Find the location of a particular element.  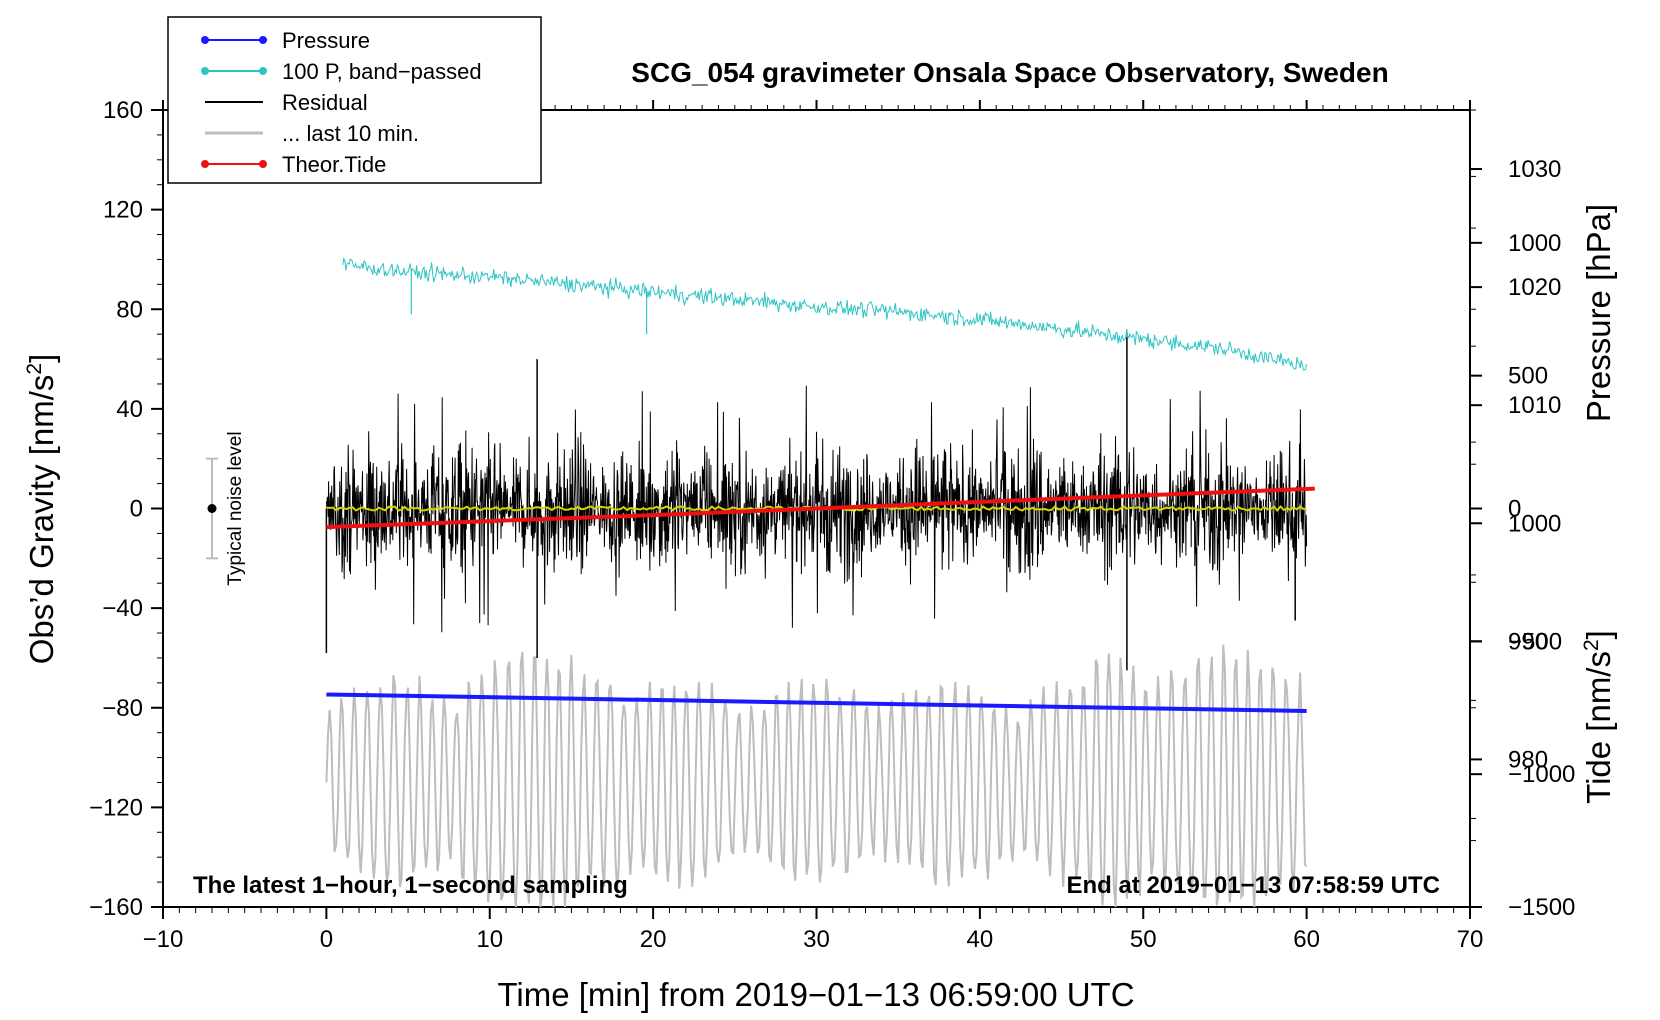

x-axis-title: Time [min] from 2019−01−13 06:59:00 UTC is located at coordinates (815, 994).